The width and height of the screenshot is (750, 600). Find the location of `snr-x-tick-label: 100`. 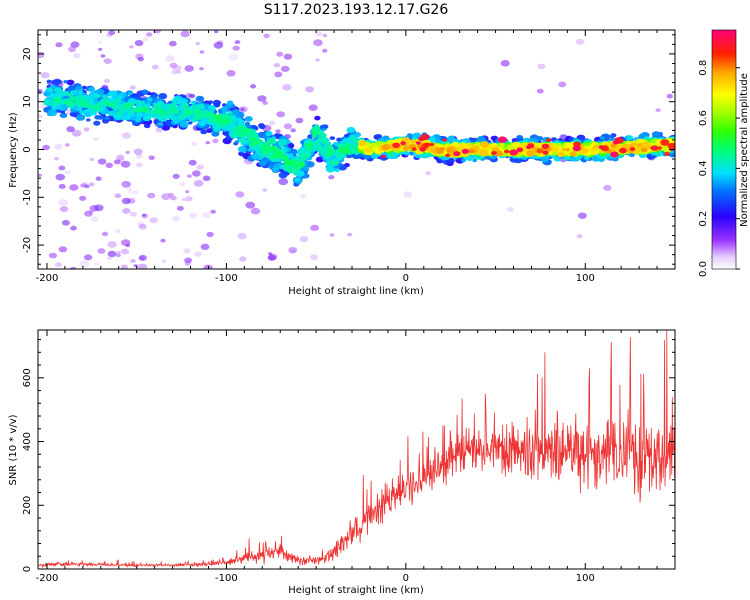

snr-x-tick-label: 100 is located at coordinates (585, 578).